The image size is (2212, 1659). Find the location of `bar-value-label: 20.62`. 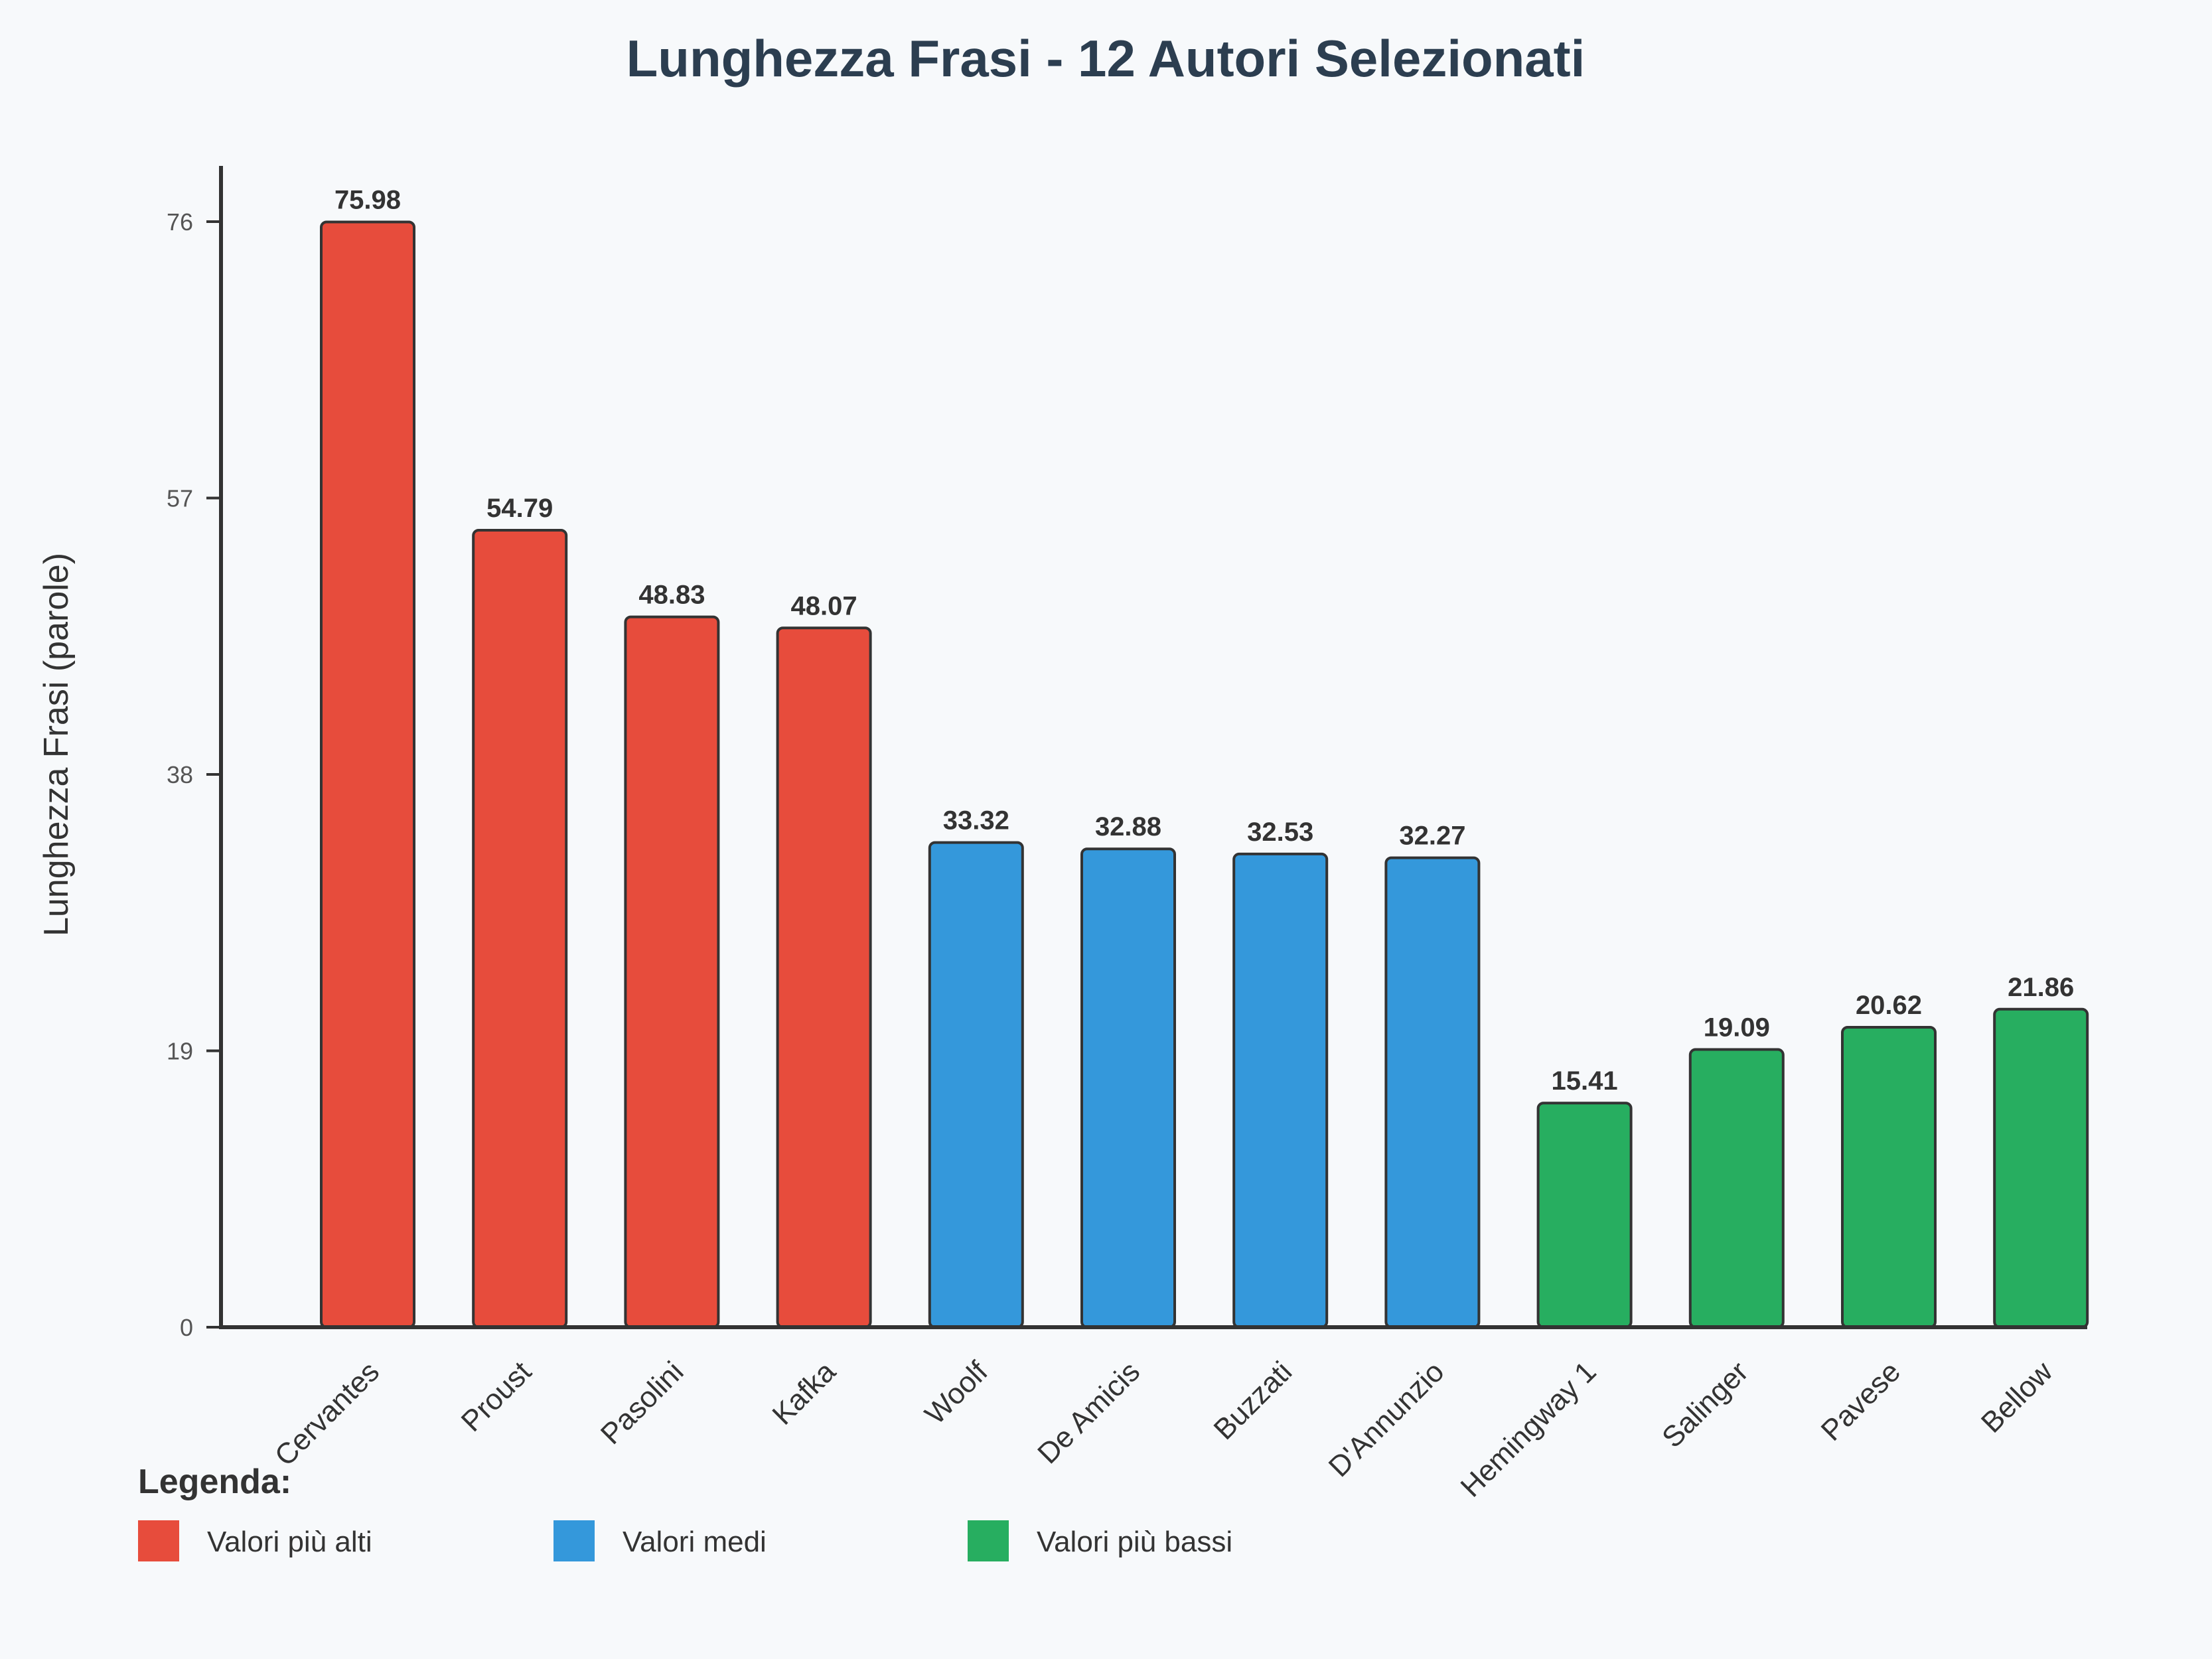

bar-value-label: 20.62 is located at coordinates (1889, 1005).